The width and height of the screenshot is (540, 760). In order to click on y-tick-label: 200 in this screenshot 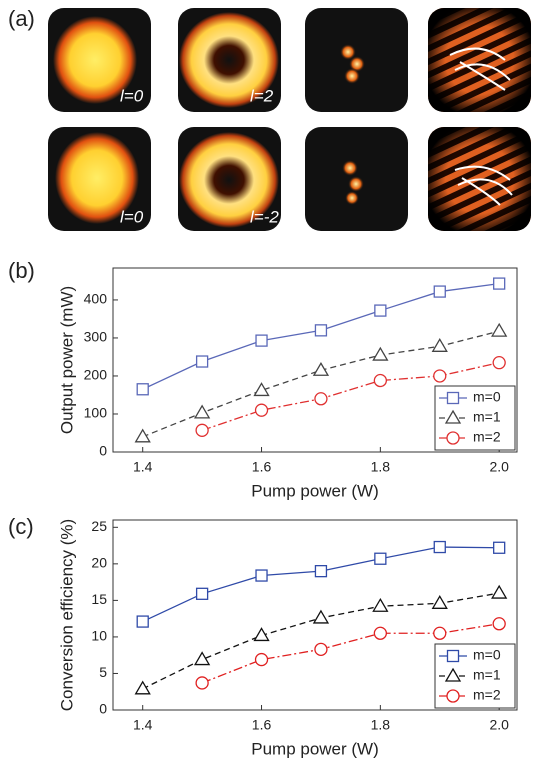, I will do `click(96, 375)`.